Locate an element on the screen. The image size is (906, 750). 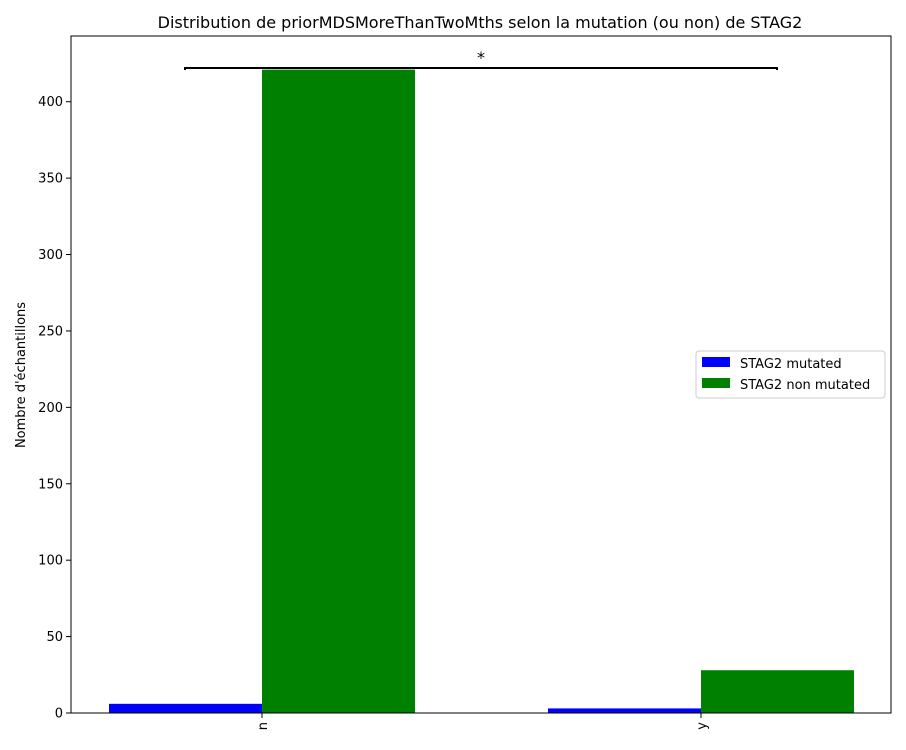
significance-annotation: * is located at coordinates (481, 59).